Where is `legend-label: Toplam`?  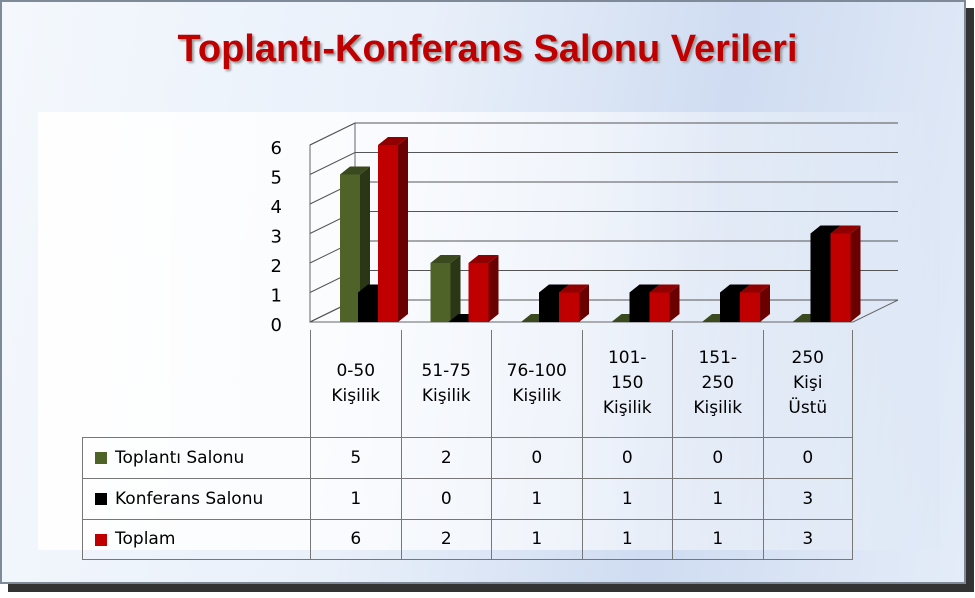
legend-label: Toplam is located at coordinates (145, 539).